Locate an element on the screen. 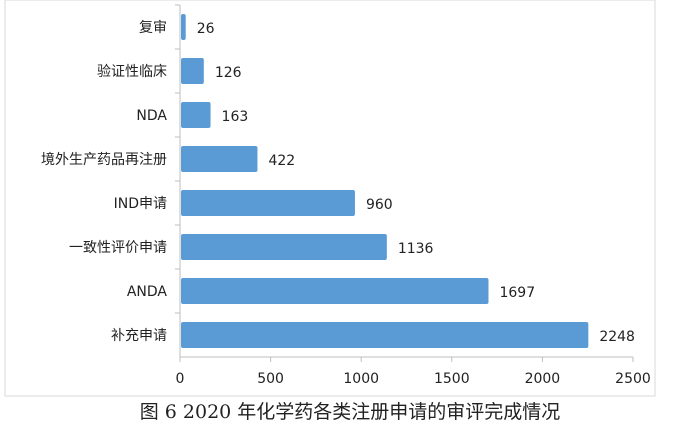 The height and width of the screenshot is (428, 700). category-label: 复审 is located at coordinates (153, 27).